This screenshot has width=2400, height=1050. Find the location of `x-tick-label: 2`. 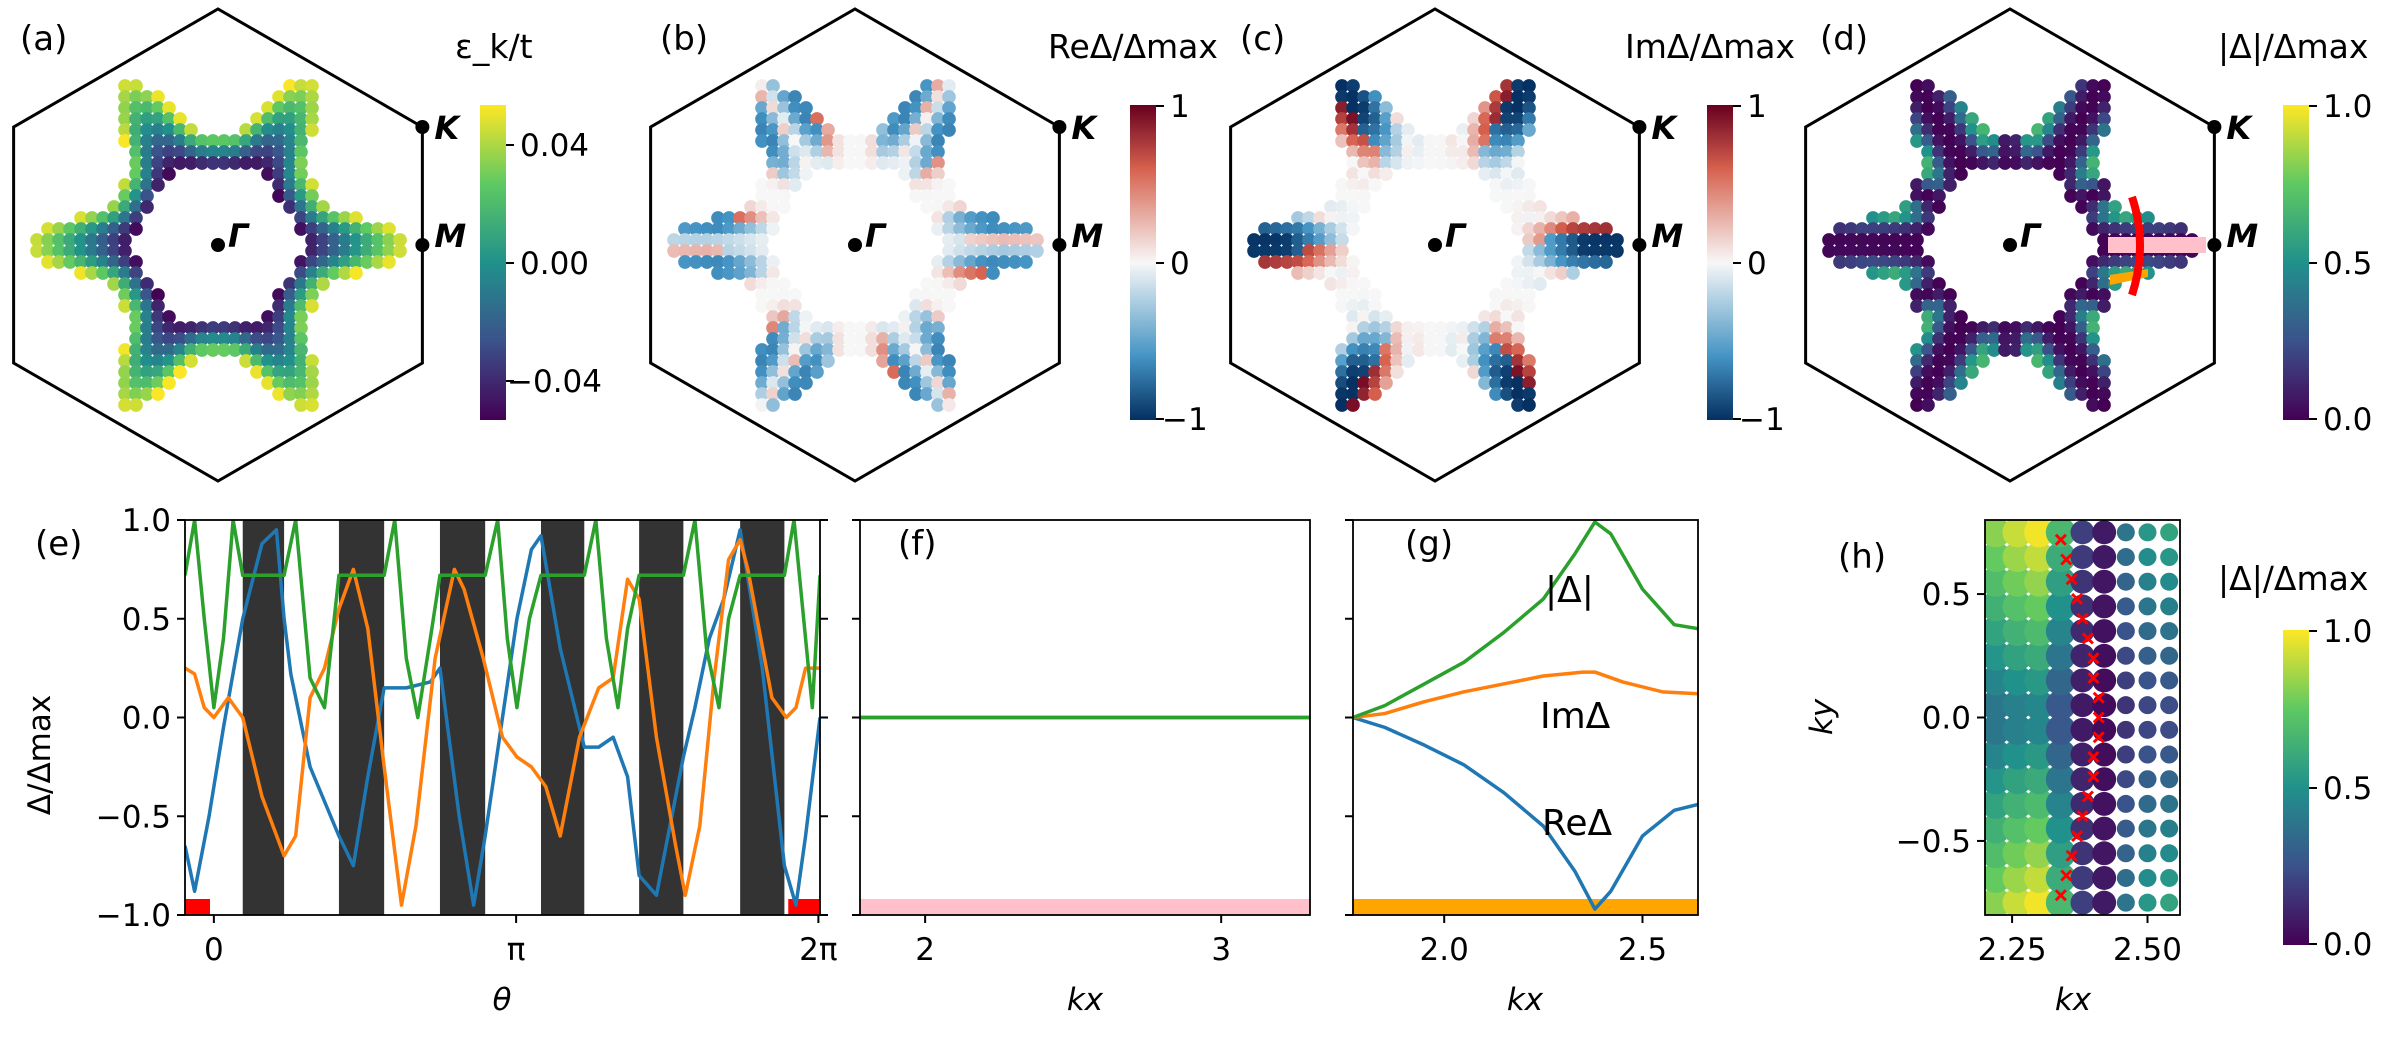

x-tick-label: 2 is located at coordinates (925, 950).